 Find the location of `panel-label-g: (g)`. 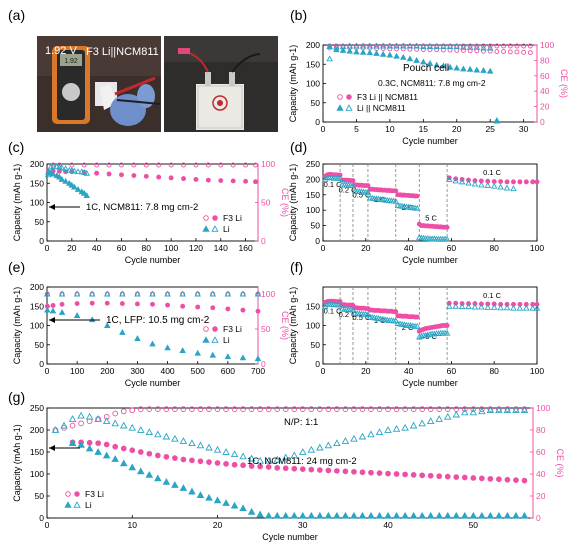

panel-label-g: (g) is located at coordinates (16, 397).